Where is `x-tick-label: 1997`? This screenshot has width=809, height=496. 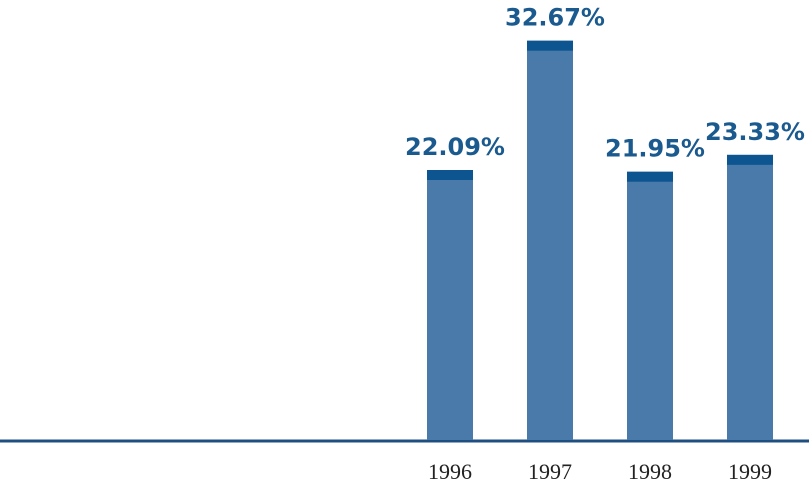
x-tick-label: 1997 is located at coordinates (550, 471).